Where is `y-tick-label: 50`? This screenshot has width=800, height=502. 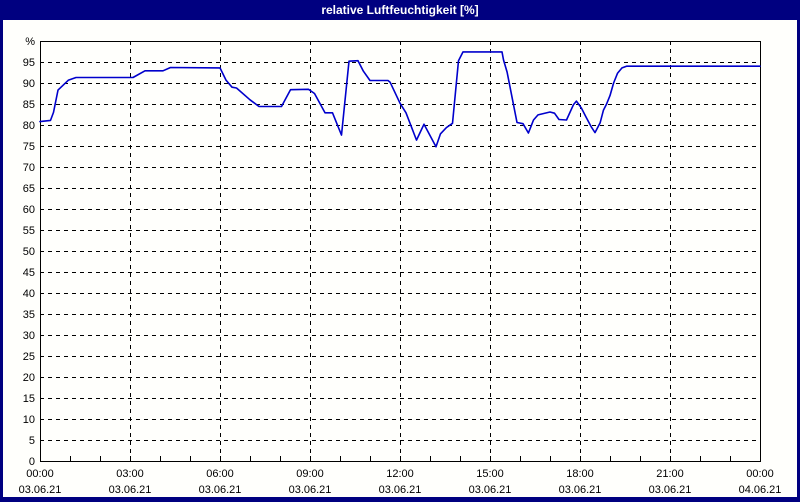
y-tick-label: 50 is located at coordinates (29, 252).